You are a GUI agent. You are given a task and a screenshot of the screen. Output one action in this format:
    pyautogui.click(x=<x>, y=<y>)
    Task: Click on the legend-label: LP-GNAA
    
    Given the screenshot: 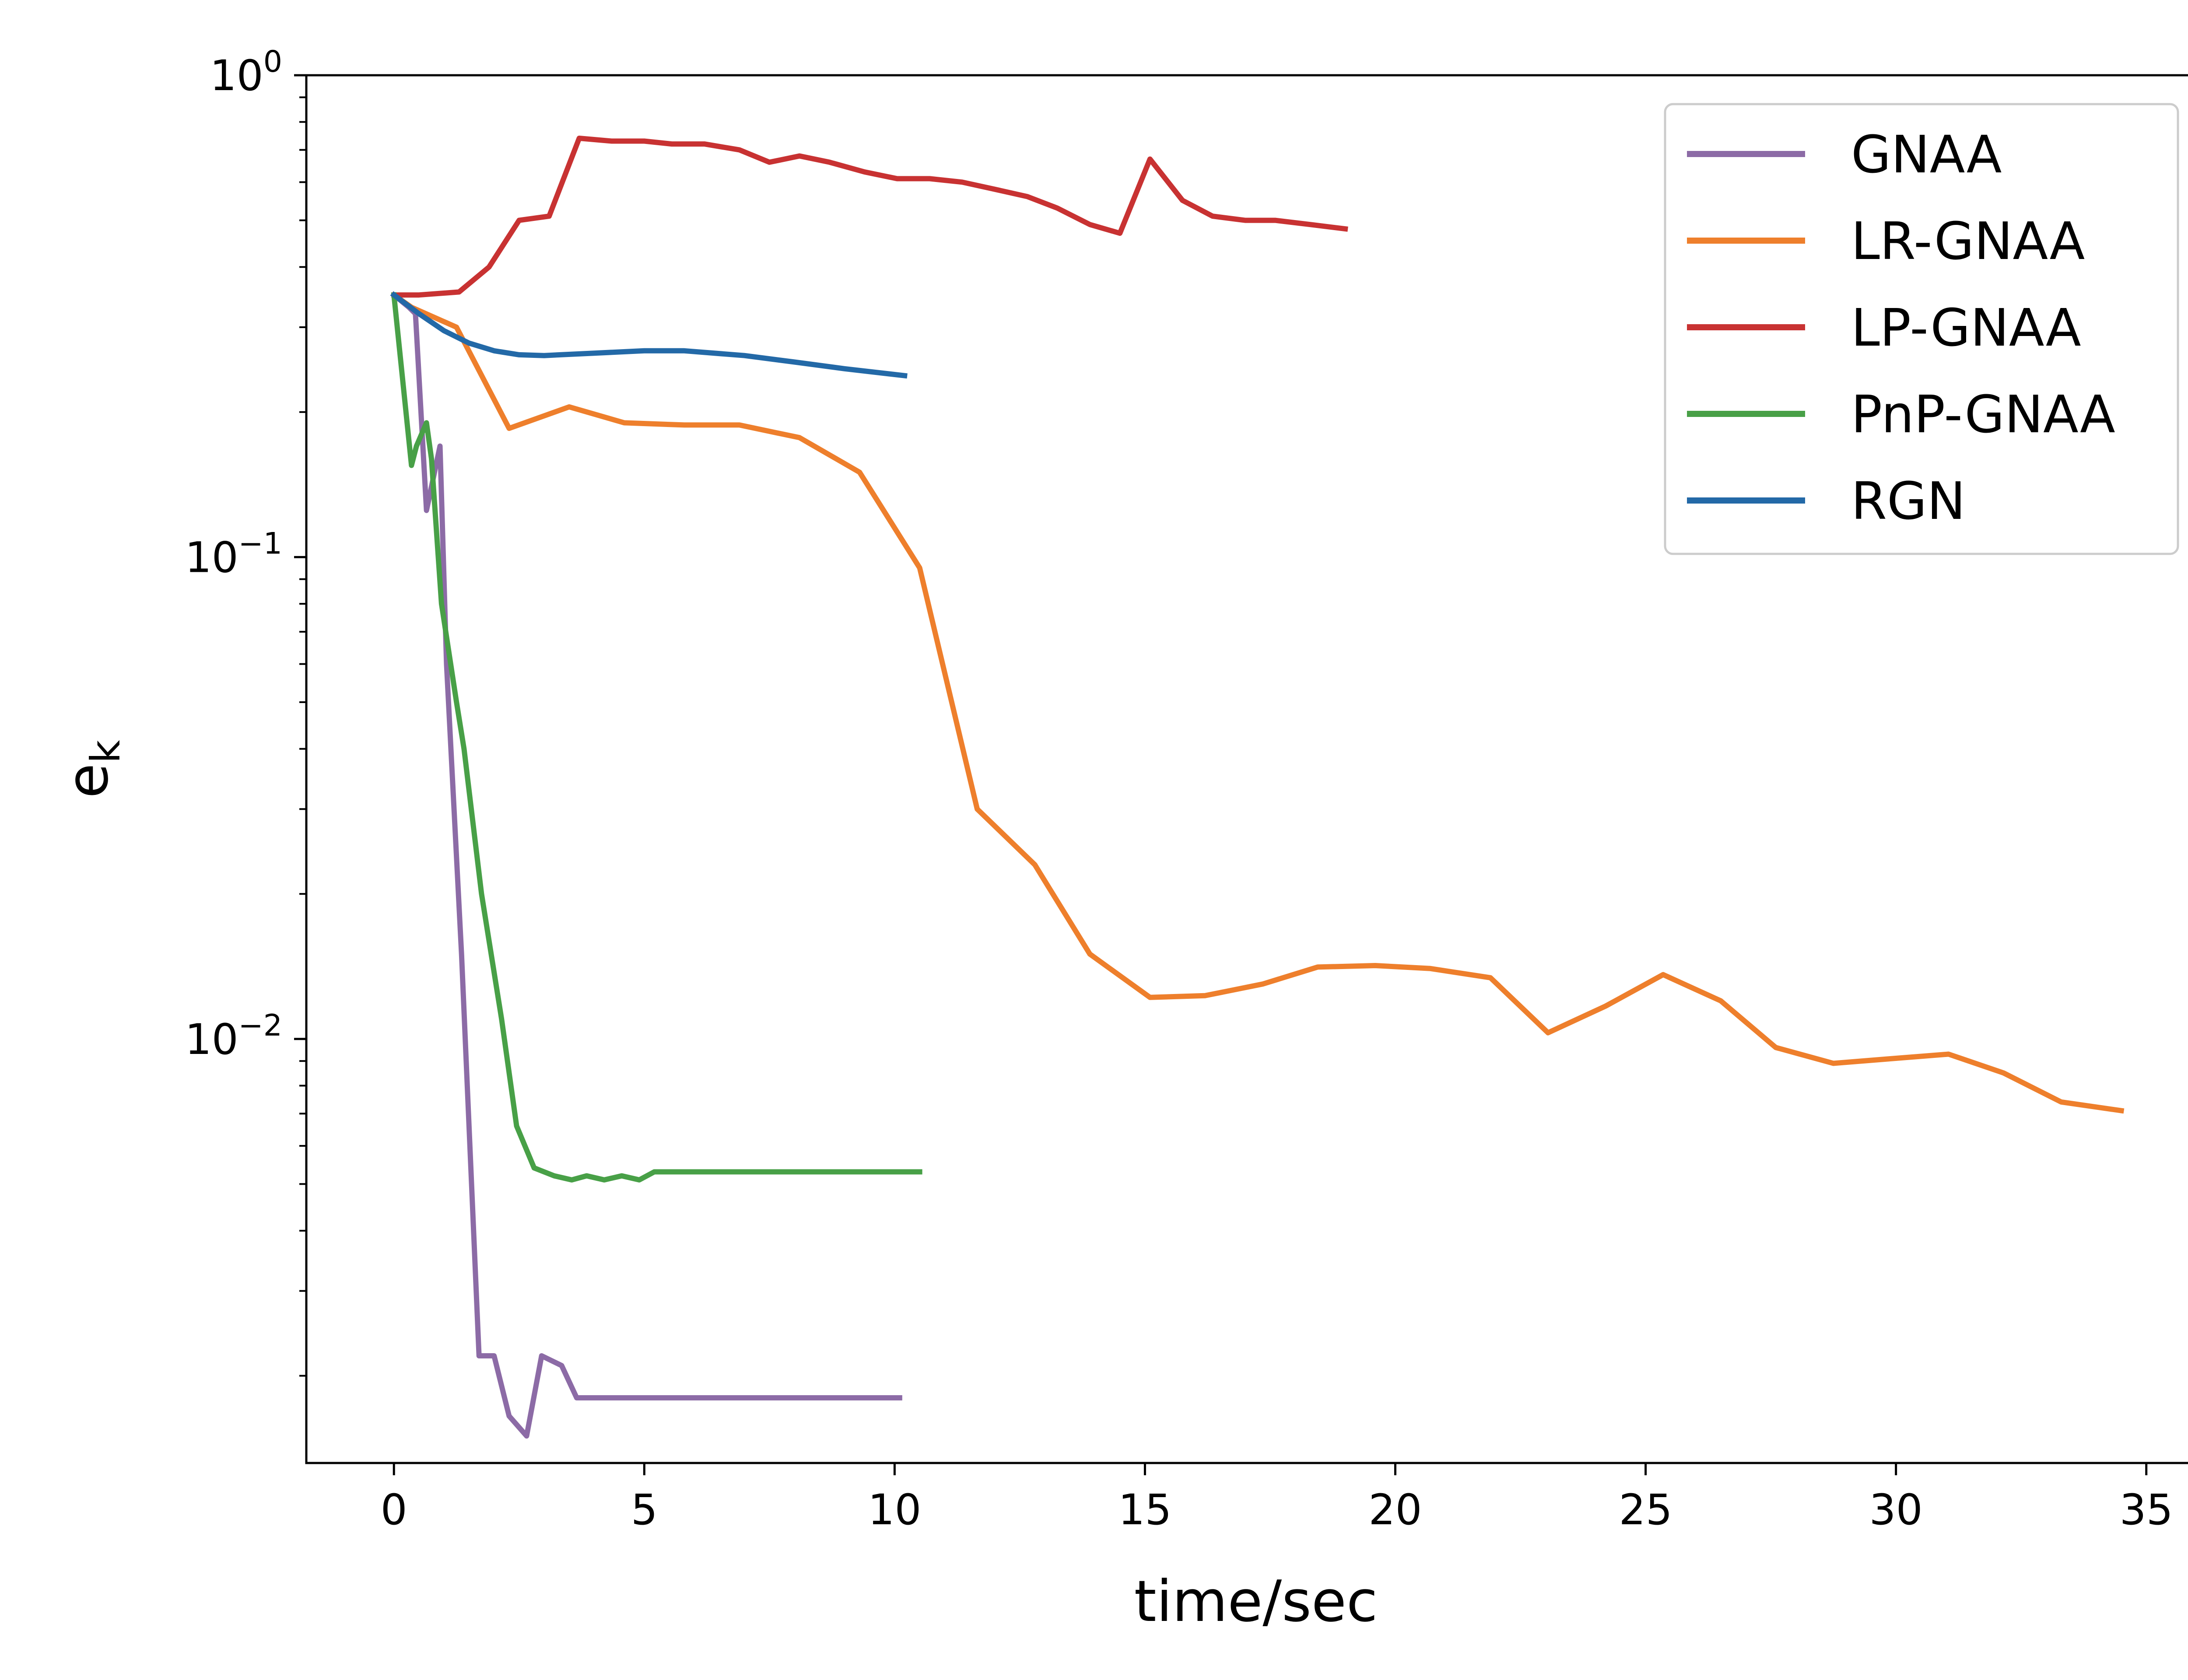 What is the action you would take?
    pyautogui.click(x=1966, y=328)
    